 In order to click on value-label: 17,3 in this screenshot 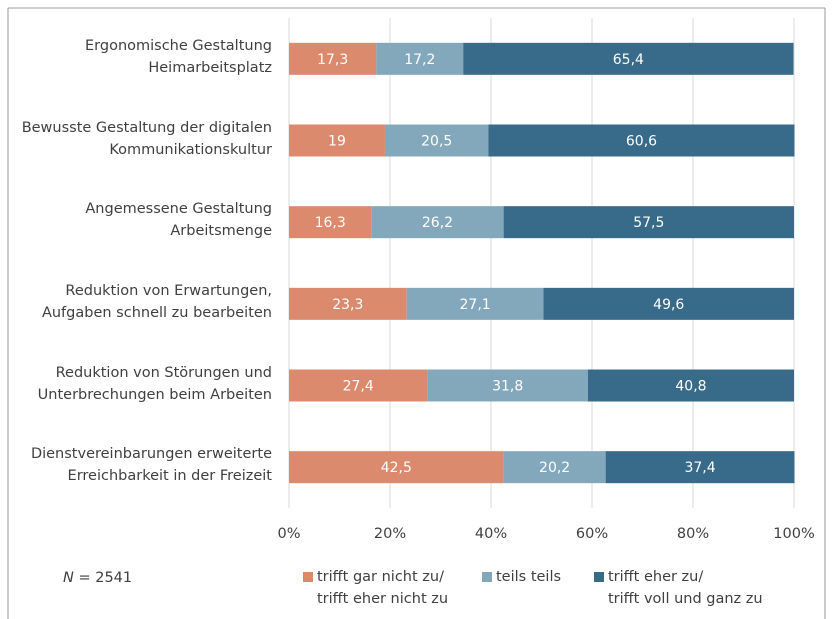, I will do `click(332, 60)`.